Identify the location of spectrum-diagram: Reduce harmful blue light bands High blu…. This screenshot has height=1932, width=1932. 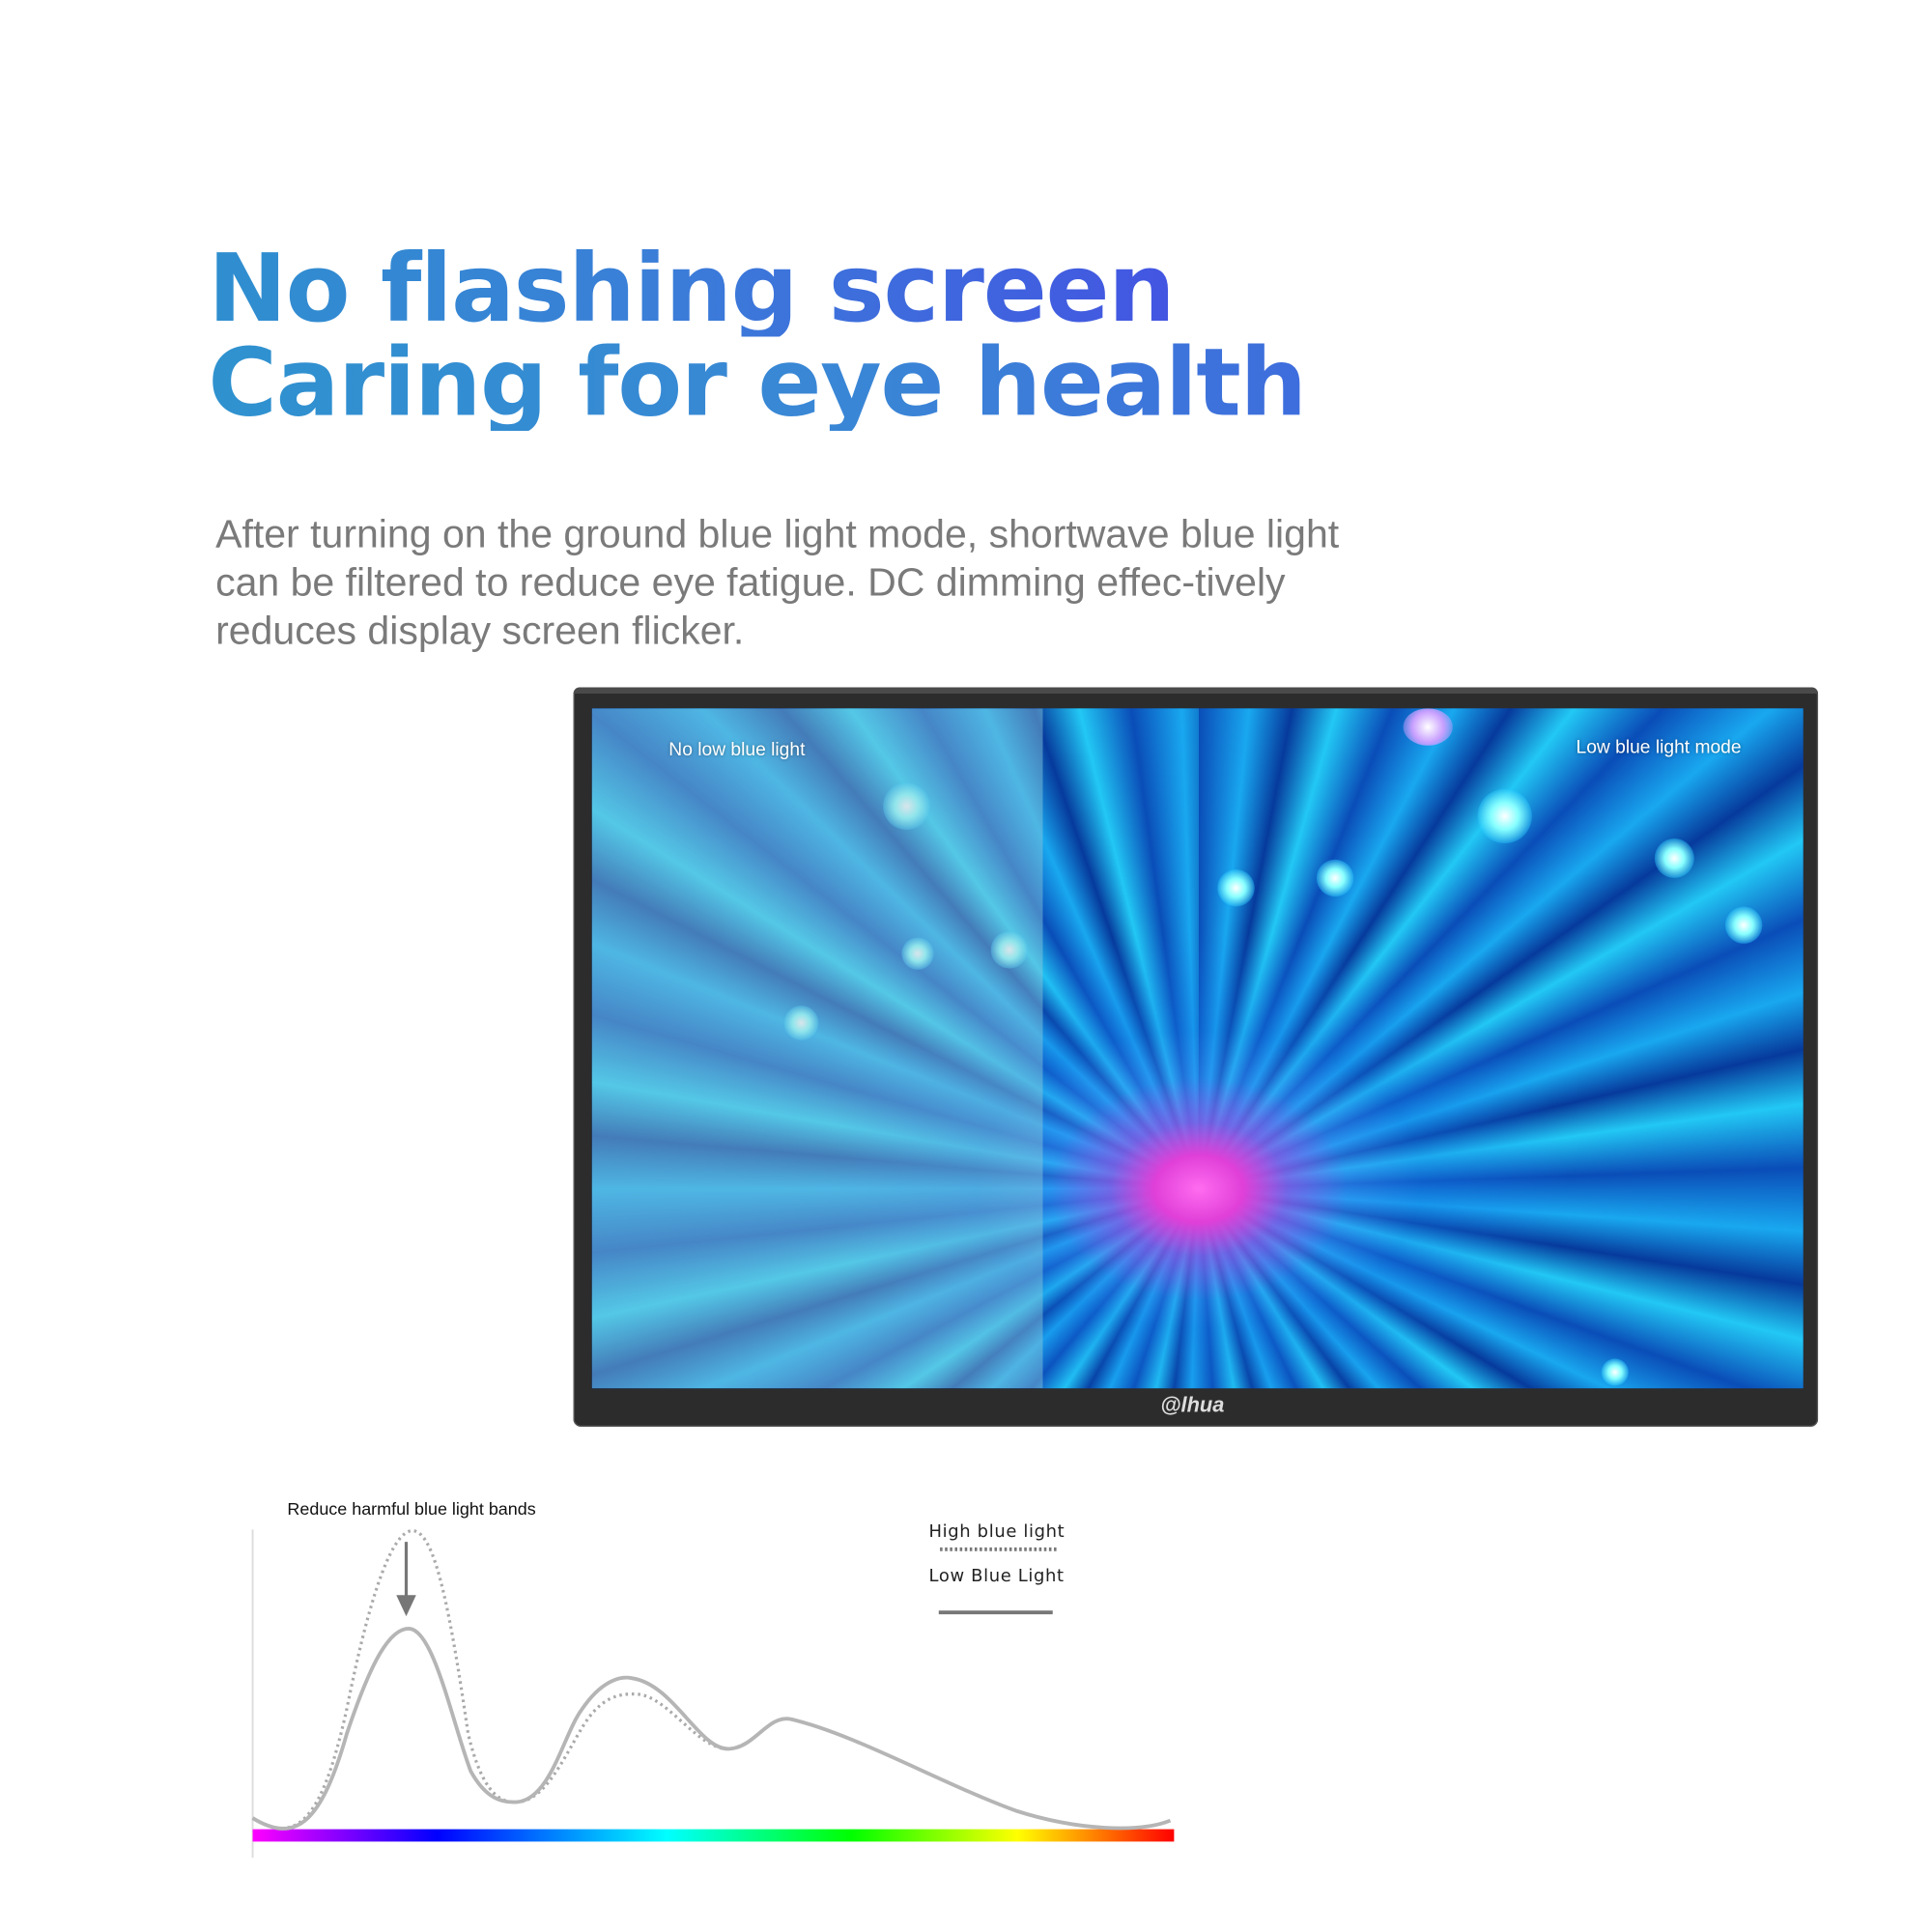
(713, 1679).